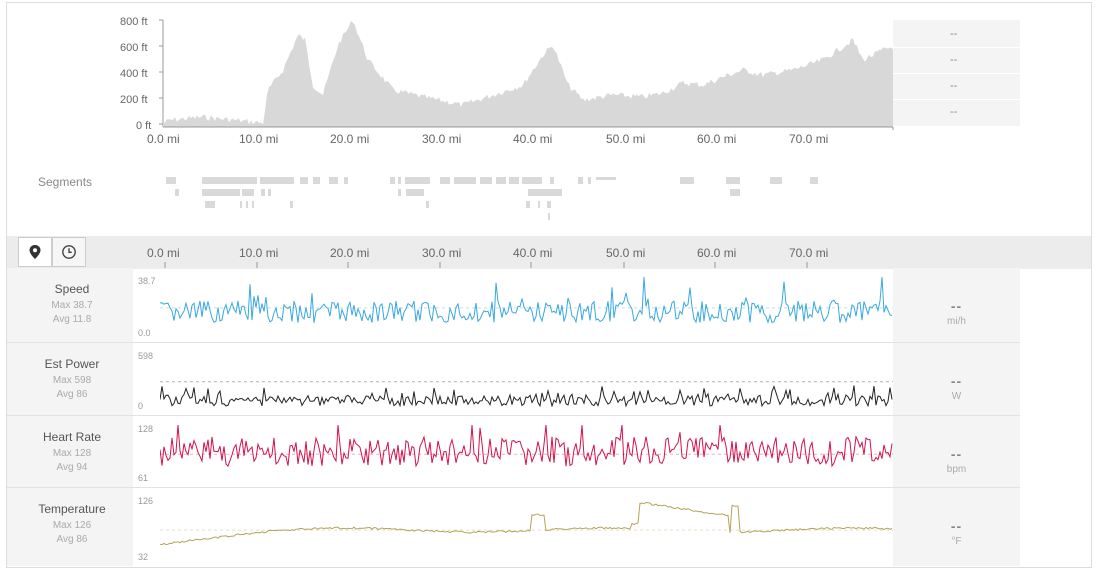 This screenshot has width=1099, height=574. What do you see at coordinates (350, 253) in the screenshot?
I see `toolbar-x-tick: 20.0 mi` at bounding box center [350, 253].